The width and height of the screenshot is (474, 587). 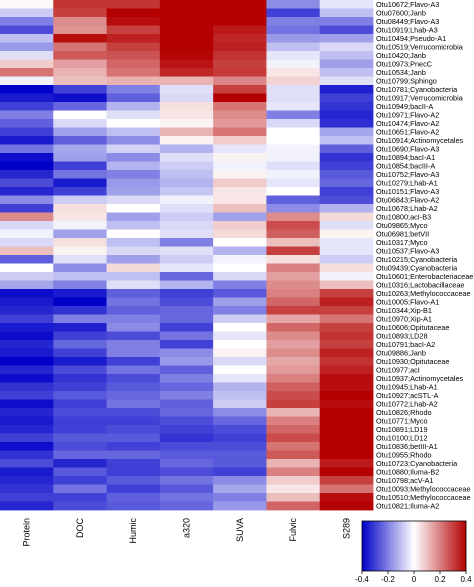 I want to click on colorbar-tick-label: -0.4, so click(x=362, y=579).